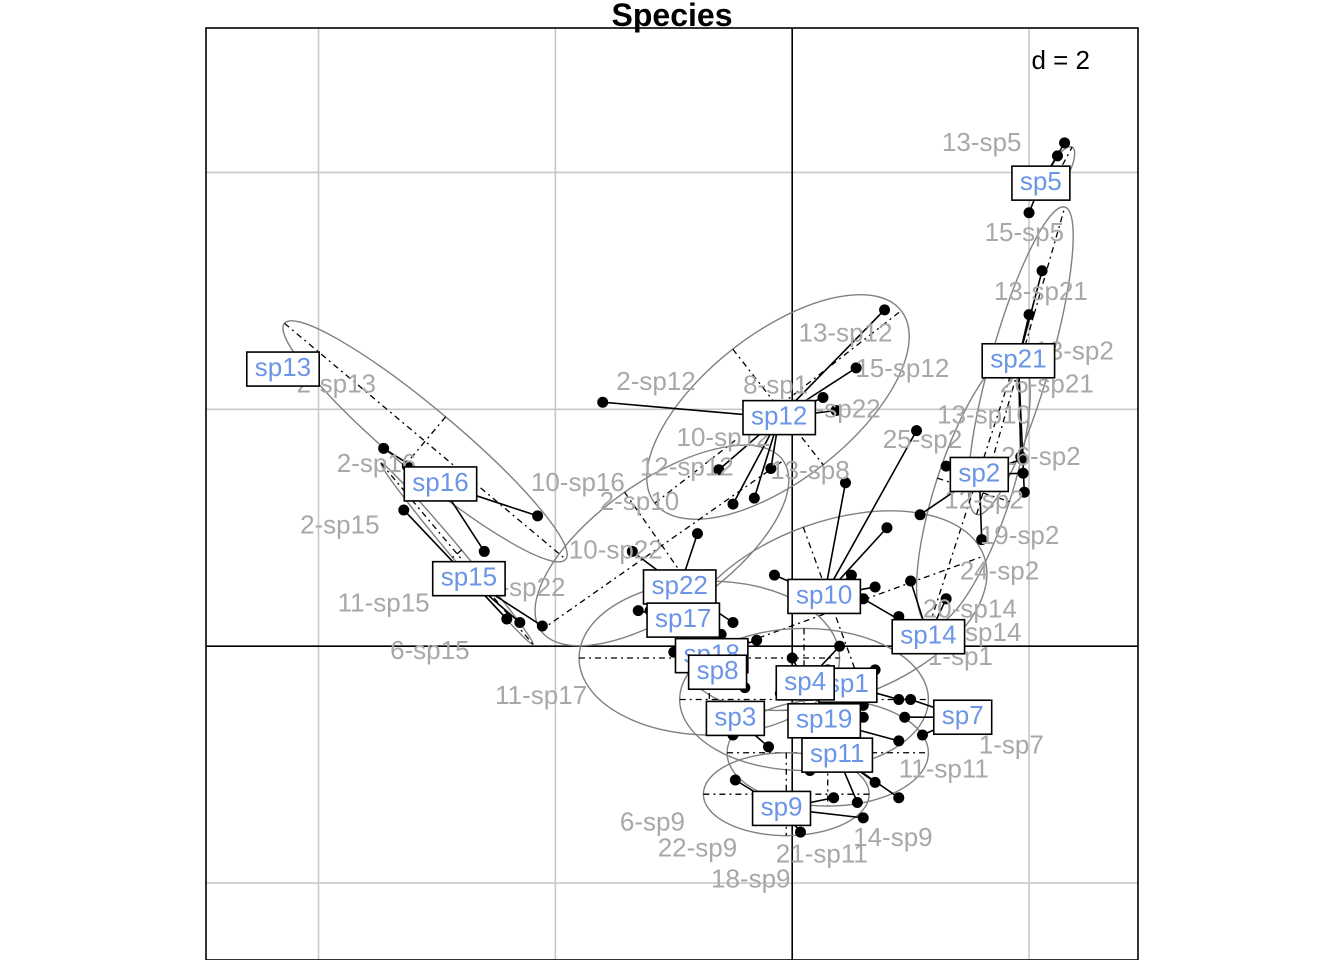 The height and width of the screenshot is (960, 1344). What do you see at coordinates (541, 695) in the screenshot?
I see `point-label: 11-sp17` at bounding box center [541, 695].